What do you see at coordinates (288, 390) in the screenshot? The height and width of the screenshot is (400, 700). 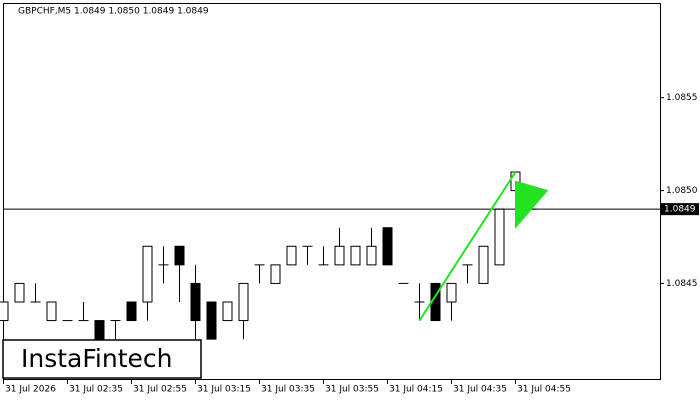 I see `x-tick-label: 31 Jul 03:35` at bounding box center [288, 390].